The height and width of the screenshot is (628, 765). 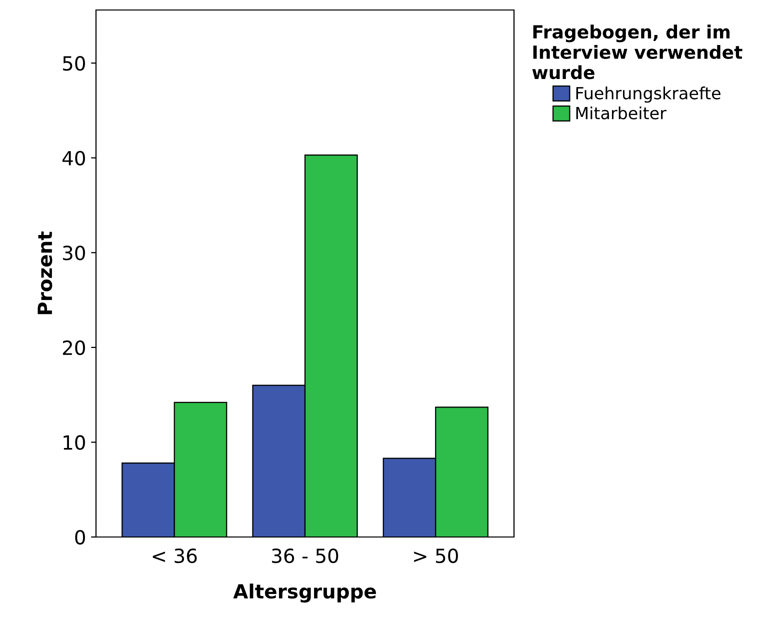 I want to click on y-tick-label: 50, so click(x=74, y=63).